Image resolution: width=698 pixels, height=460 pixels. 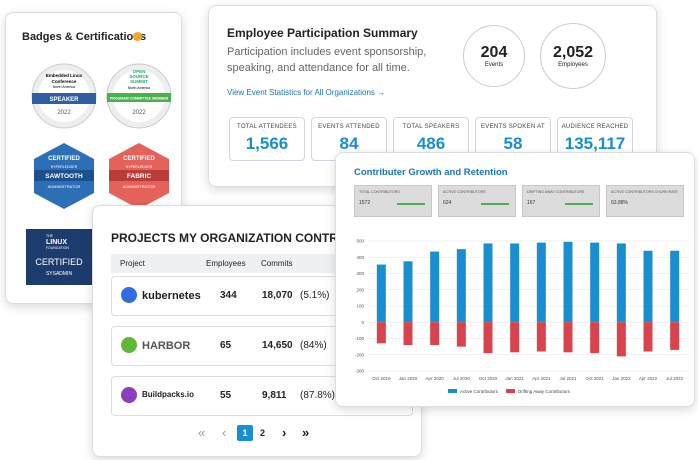 I want to click on tile-label: ACTIVE CONTRIBUTORS CHURN RATE, so click(x=644, y=192).